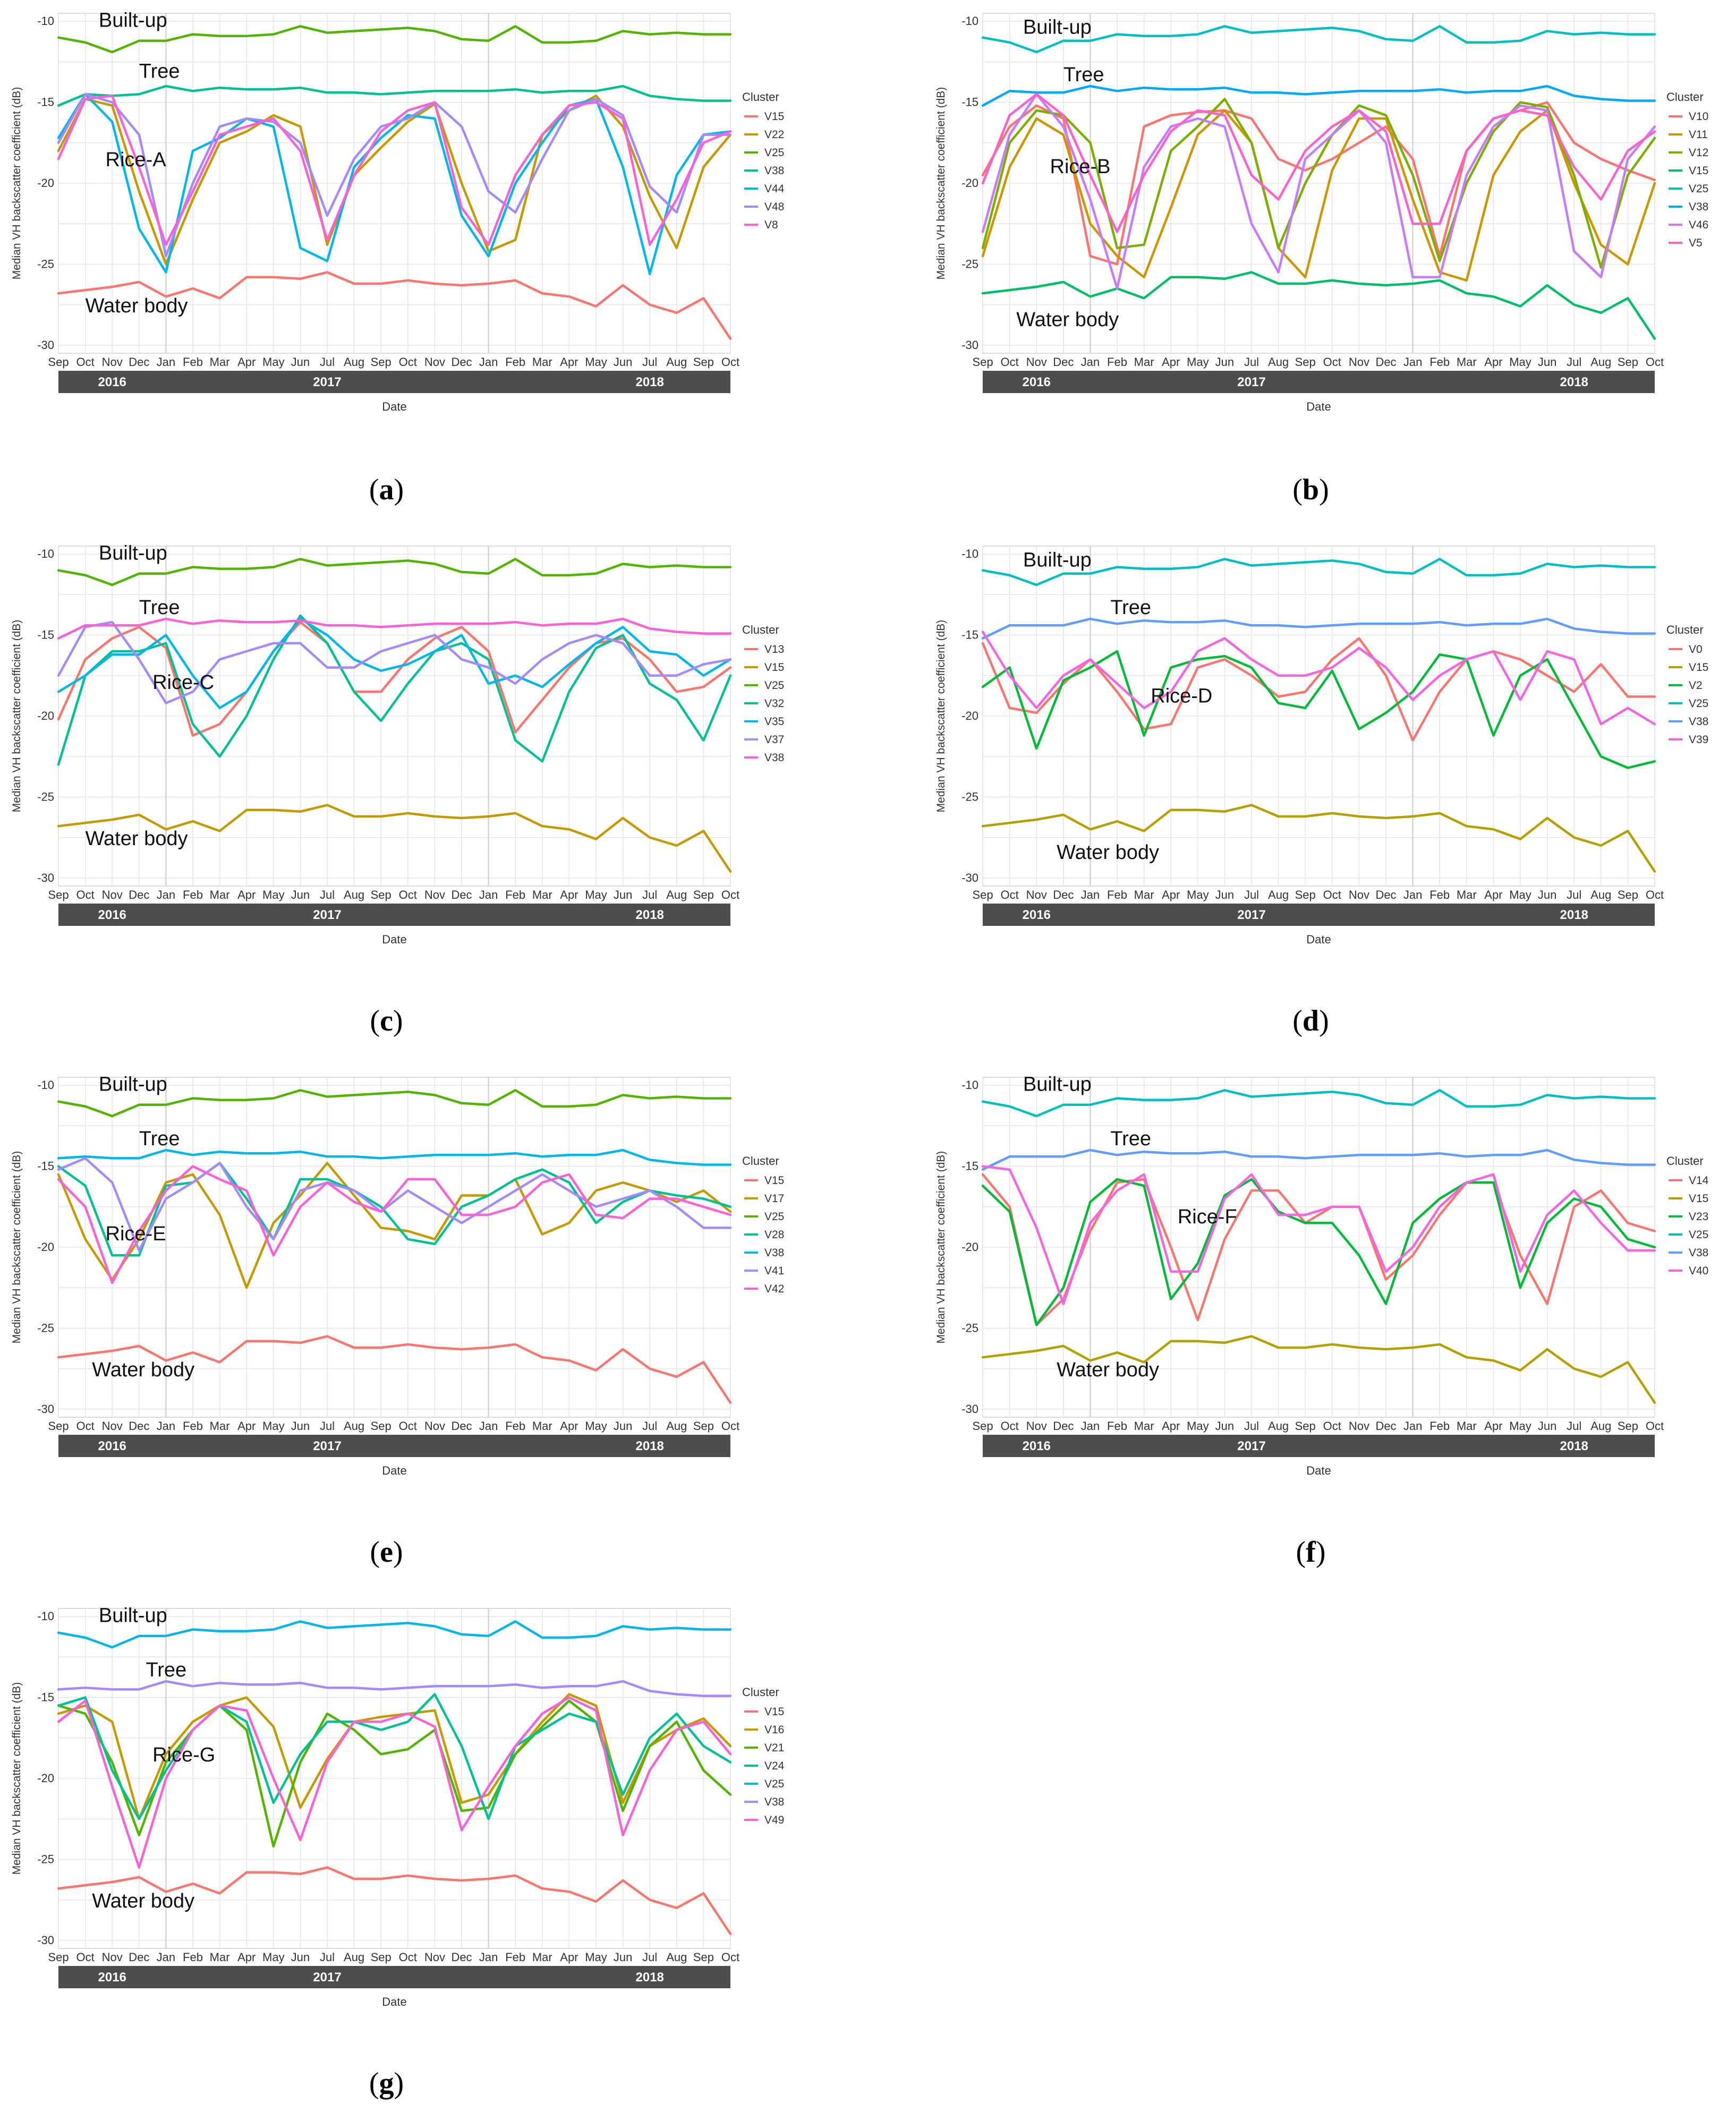 Image resolution: width=1736 pixels, height=2120 pixels. Describe the element at coordinates (394, 176) in the screenshot. I see `series-line-v48` at that location.